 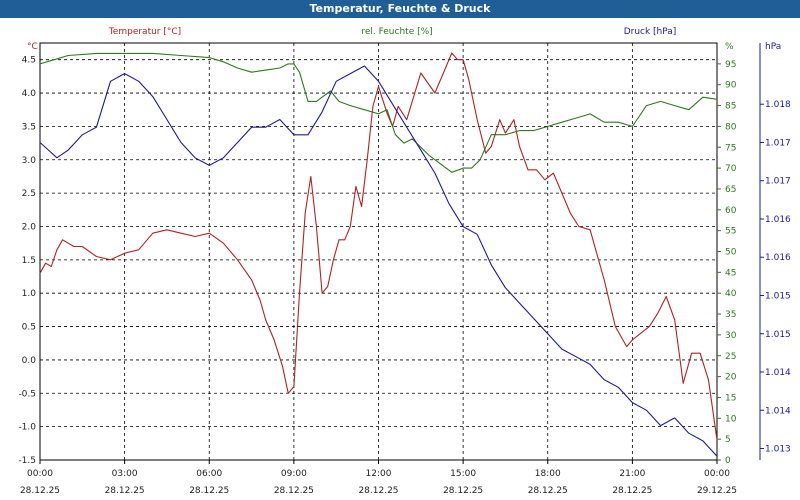 I want to click on humidity-tick-label: 70, so click(x=731, y=169).